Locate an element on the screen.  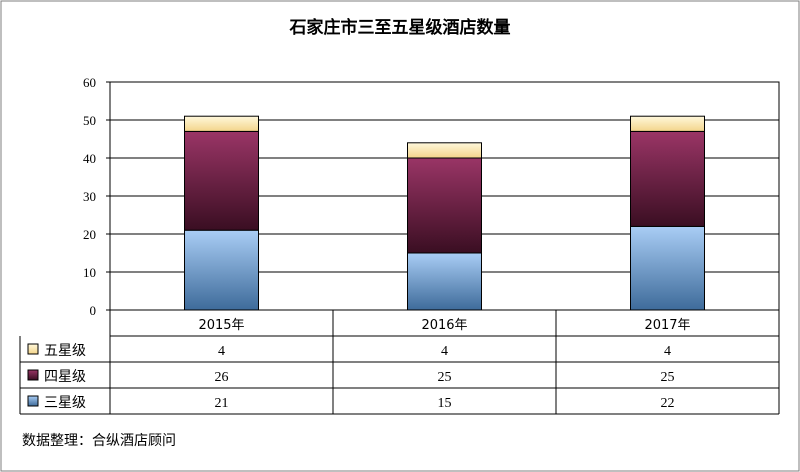
chart-title: 石家庄市三至五星级酒店数量 is located at coordinates (400, 27).